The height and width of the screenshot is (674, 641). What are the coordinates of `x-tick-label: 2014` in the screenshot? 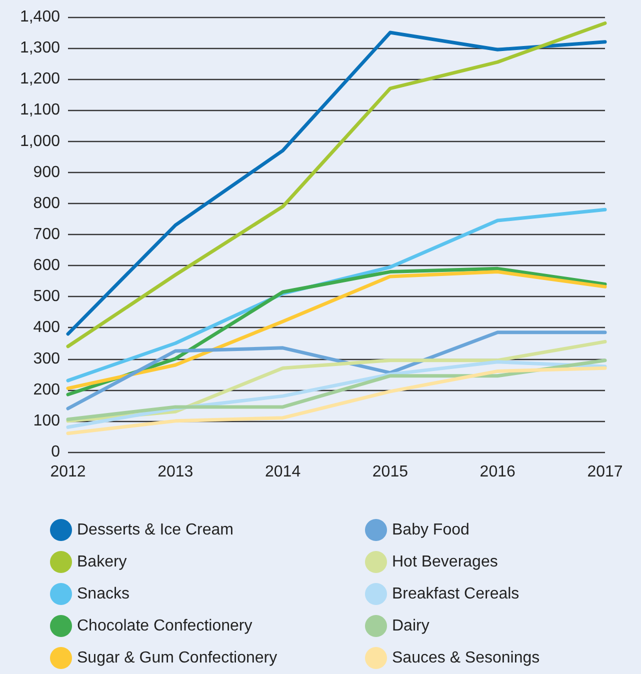 It's located at (283, 472).